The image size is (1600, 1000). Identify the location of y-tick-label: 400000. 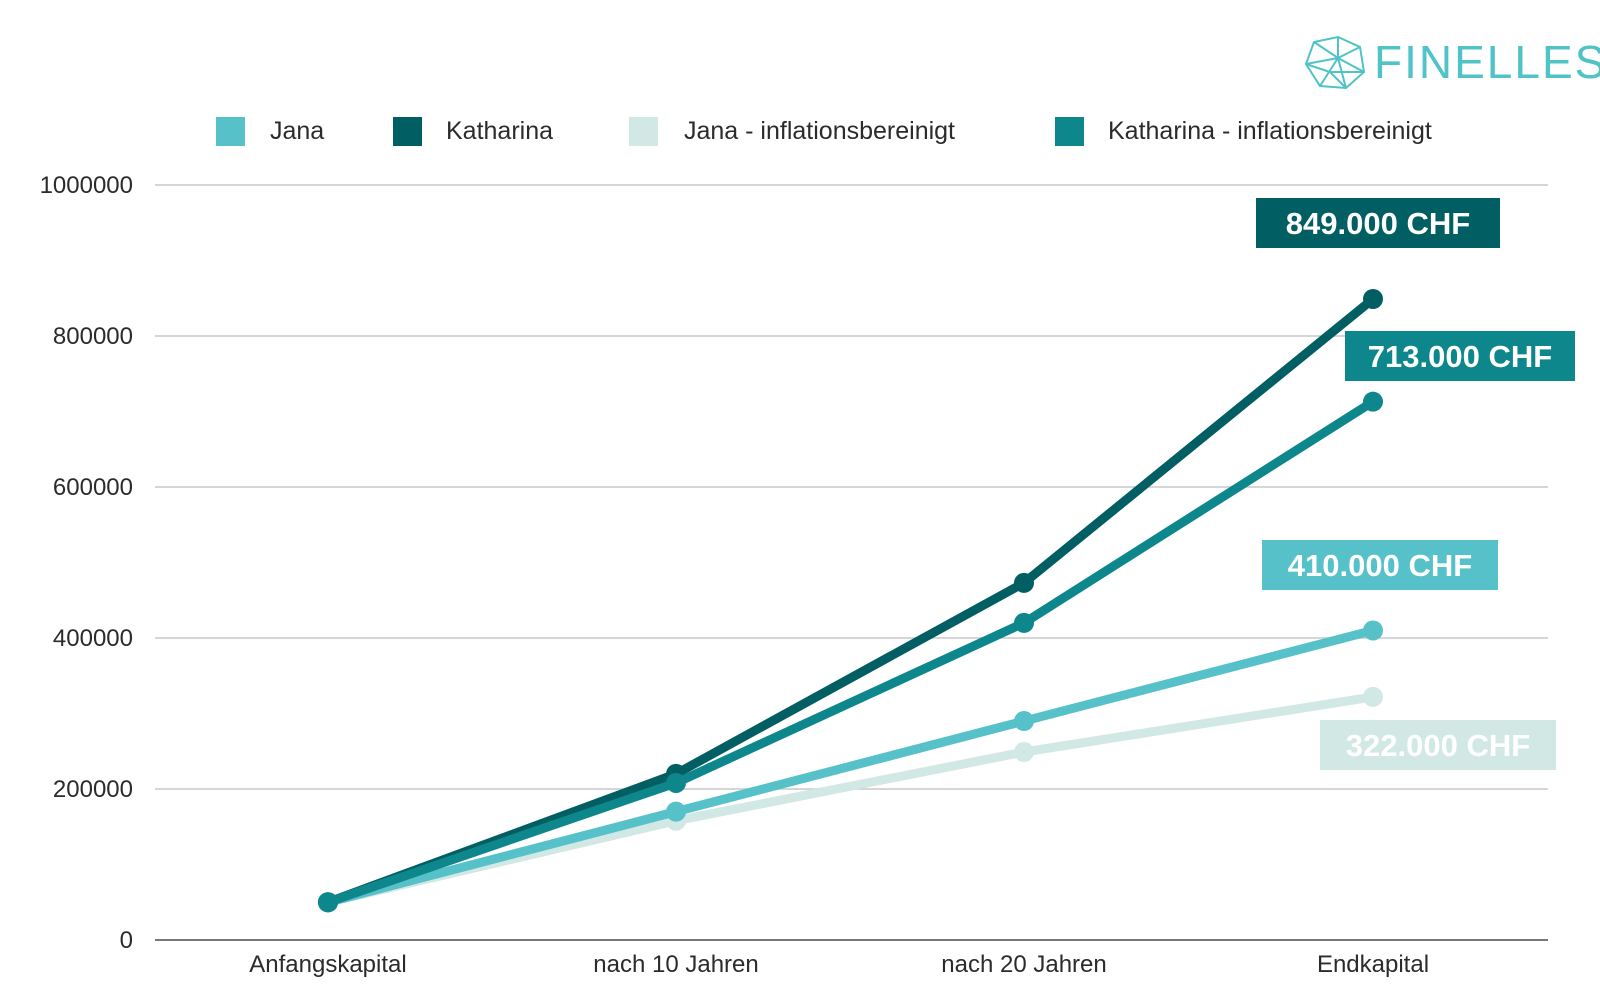
(93, 638).